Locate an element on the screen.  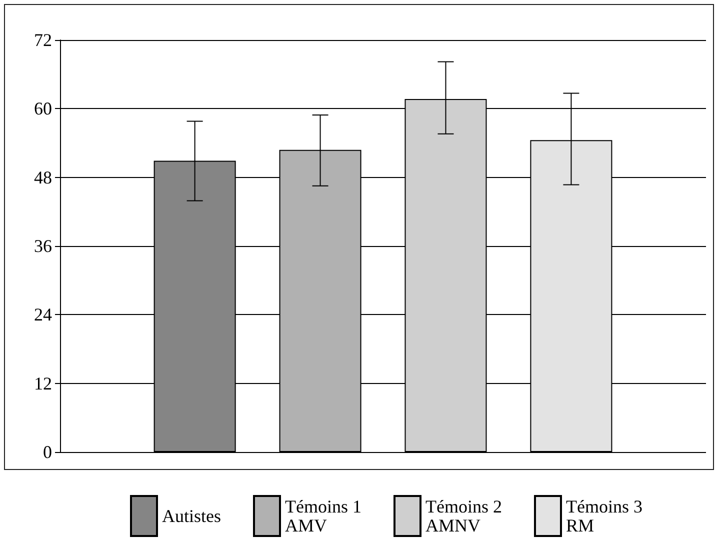
legend-label: Témoins 1 AMV is located at coordinates (323, 516).